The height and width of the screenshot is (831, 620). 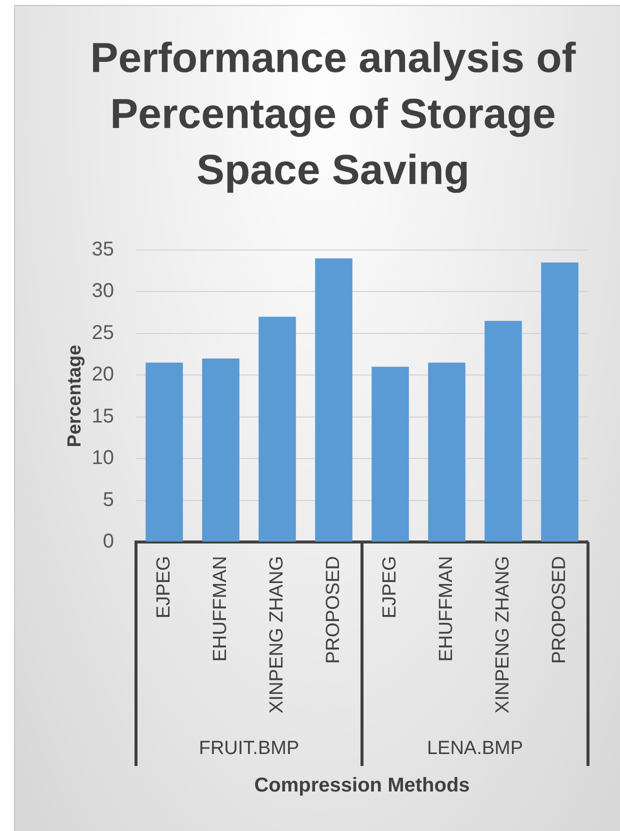 I want to click on y-tick-label: 5, so click(x=108, y=499).